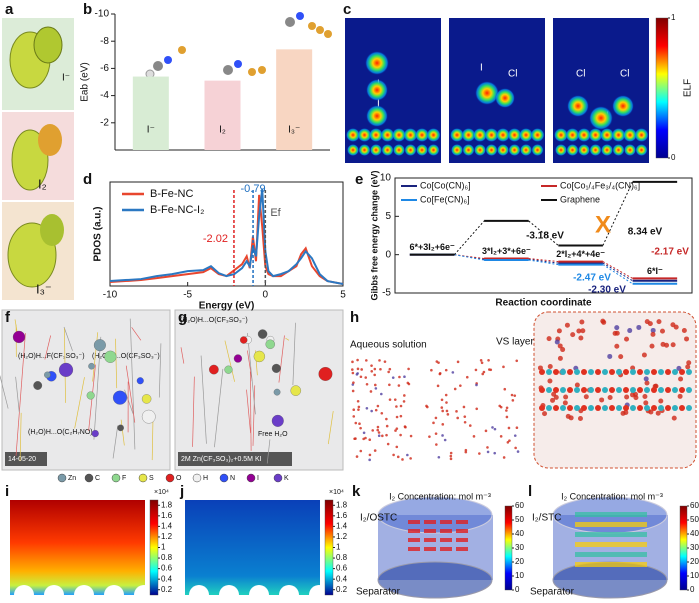 This screenshot has width=699, height=603. Describe the element at coordinates (435, 580) in the screenshot. I see `cylinder-base` at that location.